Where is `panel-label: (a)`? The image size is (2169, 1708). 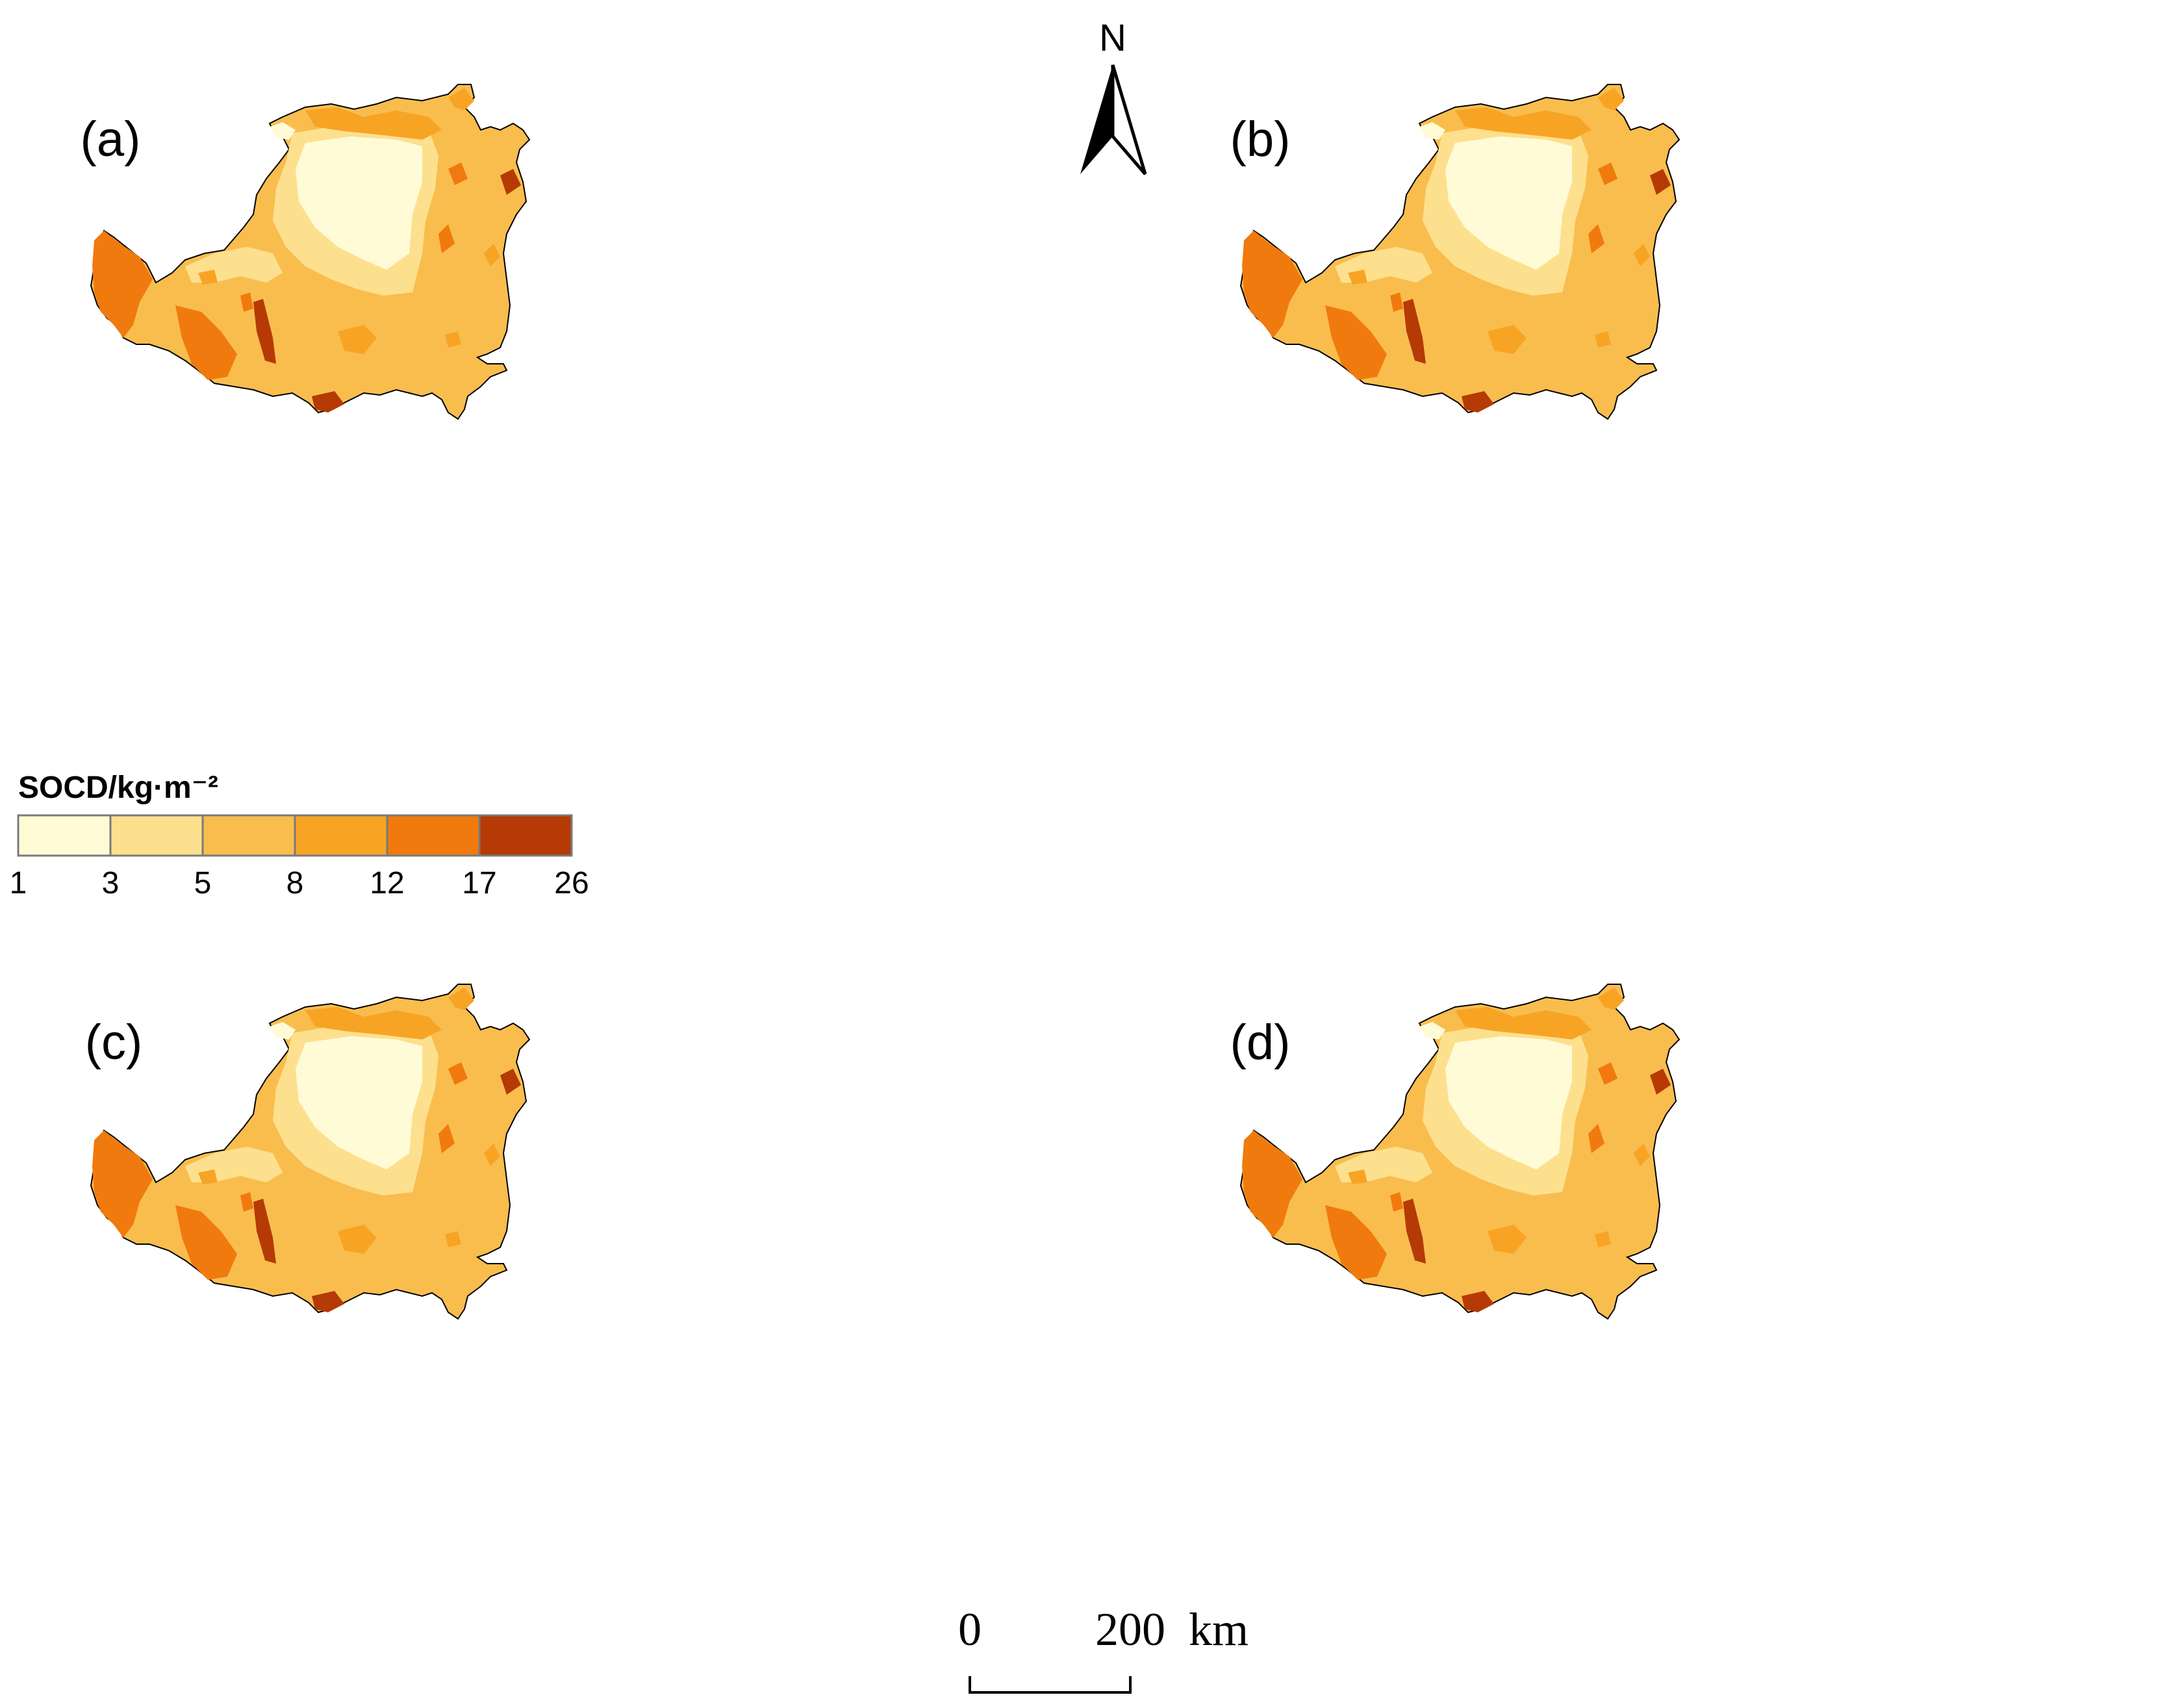 panel-label: (a) is located at coordinates (111, 139).